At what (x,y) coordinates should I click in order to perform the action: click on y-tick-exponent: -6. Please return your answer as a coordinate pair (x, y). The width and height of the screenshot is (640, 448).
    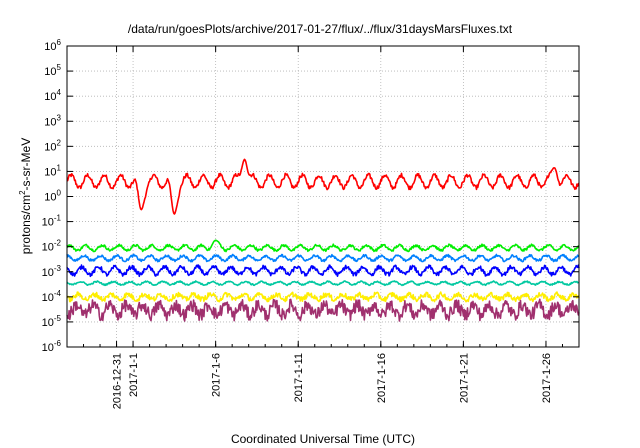
    Looking at the image, I should click on (58, 343).